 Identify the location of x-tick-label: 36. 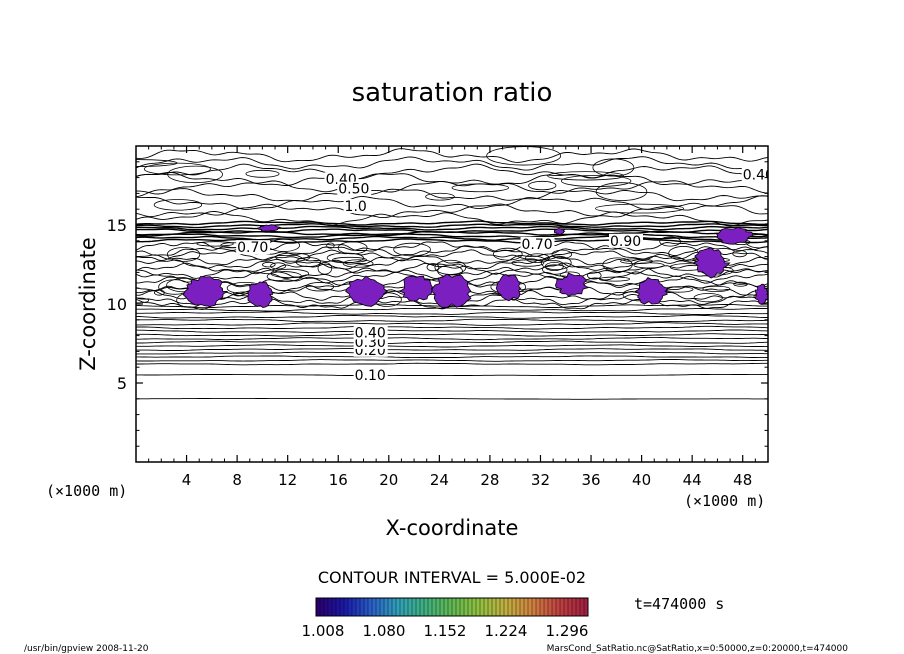
(590, 480).